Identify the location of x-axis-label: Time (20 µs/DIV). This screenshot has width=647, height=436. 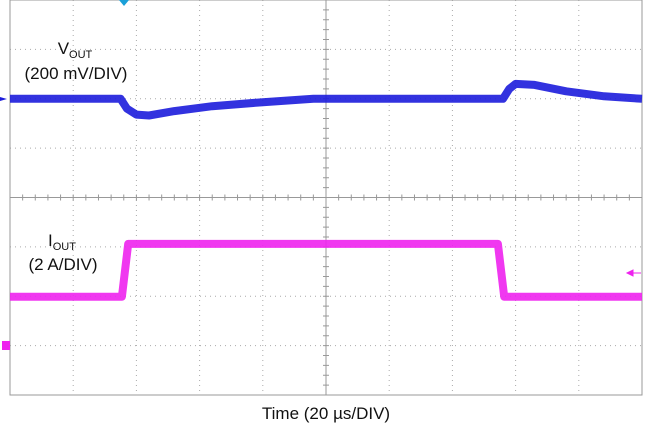
(326, 413).